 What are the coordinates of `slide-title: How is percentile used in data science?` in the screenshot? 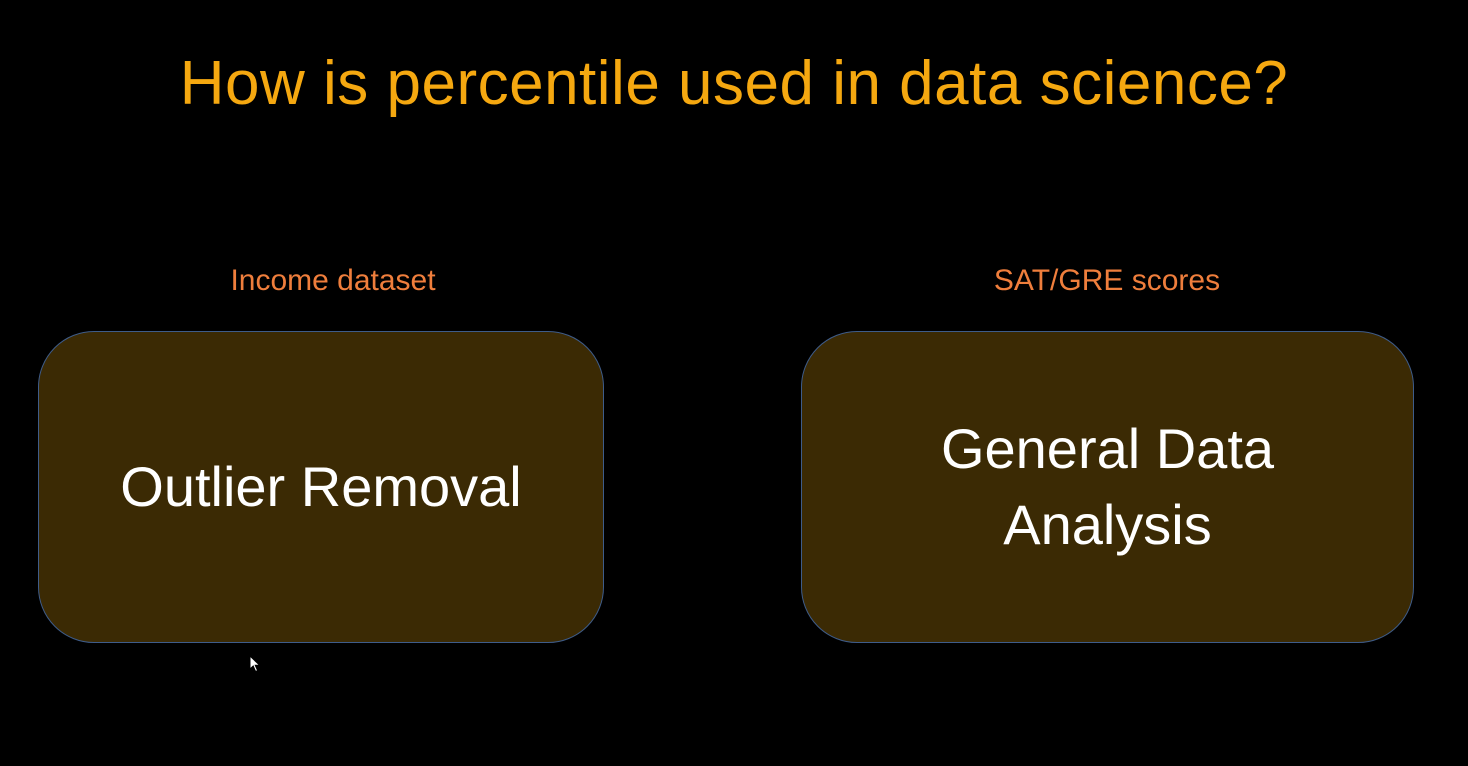 It's located at (734, 83).